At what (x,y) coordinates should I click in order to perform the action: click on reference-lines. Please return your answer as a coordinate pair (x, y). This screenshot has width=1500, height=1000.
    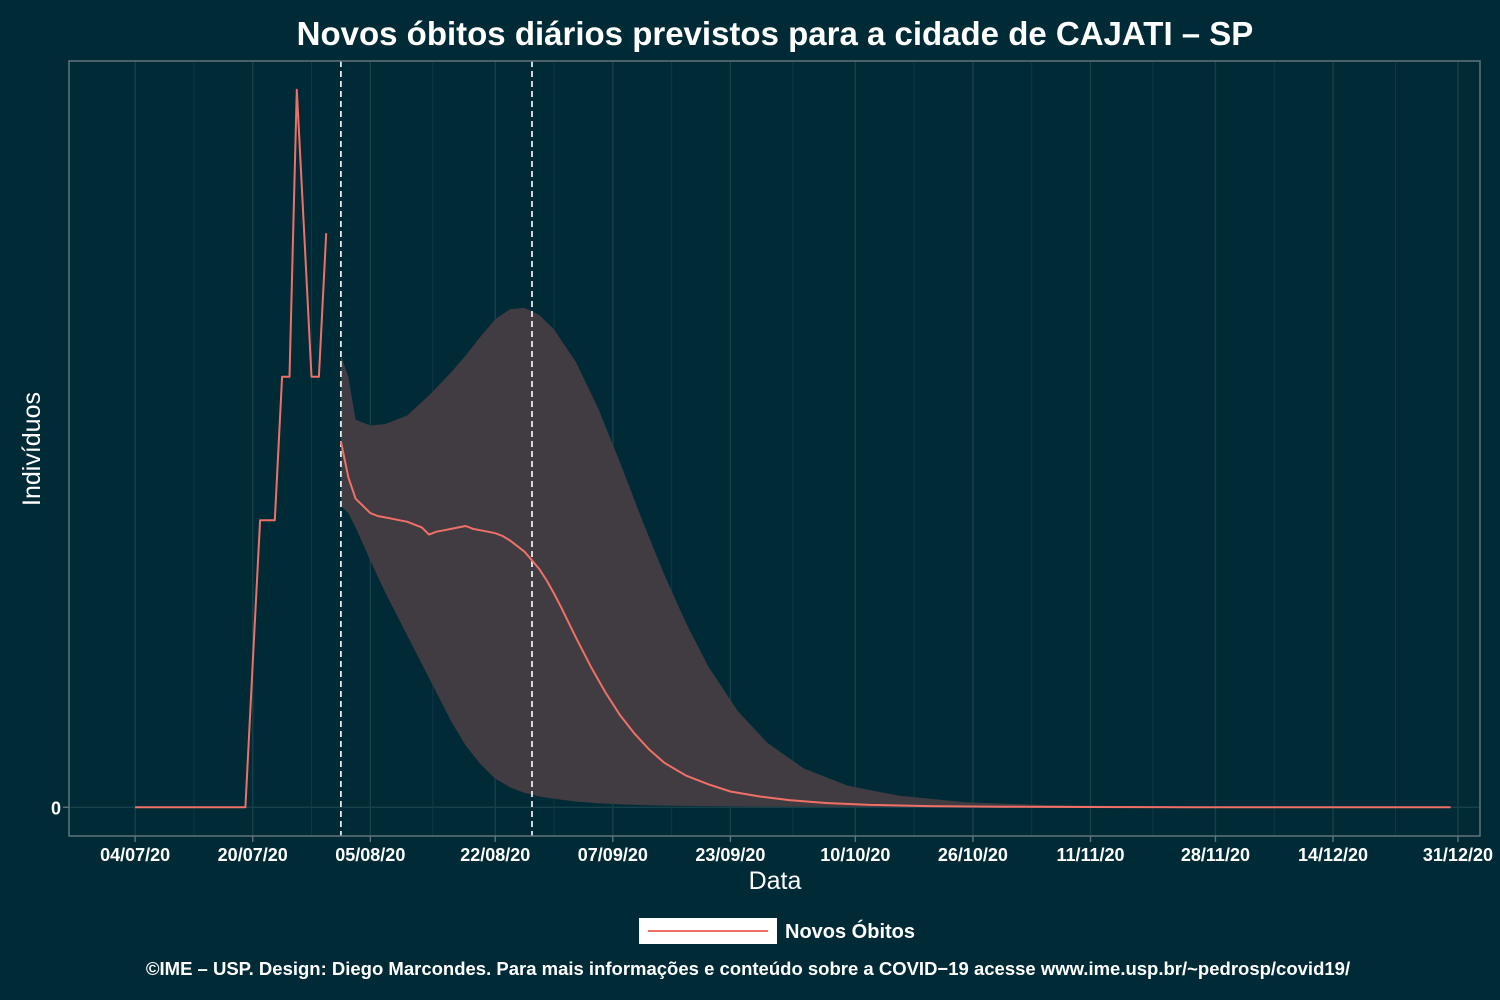
    Looking at the image, I should click on (436, 448).